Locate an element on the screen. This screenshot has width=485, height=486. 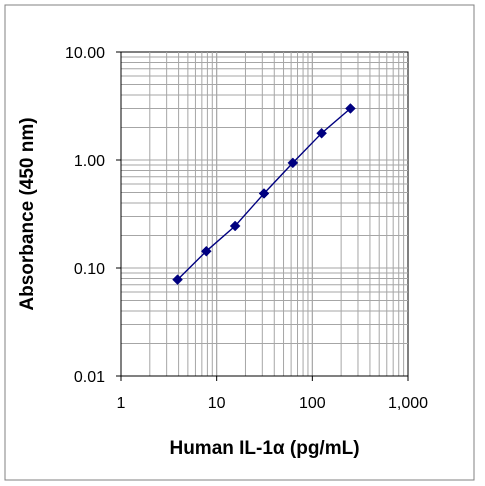
x-tick-label: 10 is located at coordinates (217, 403).